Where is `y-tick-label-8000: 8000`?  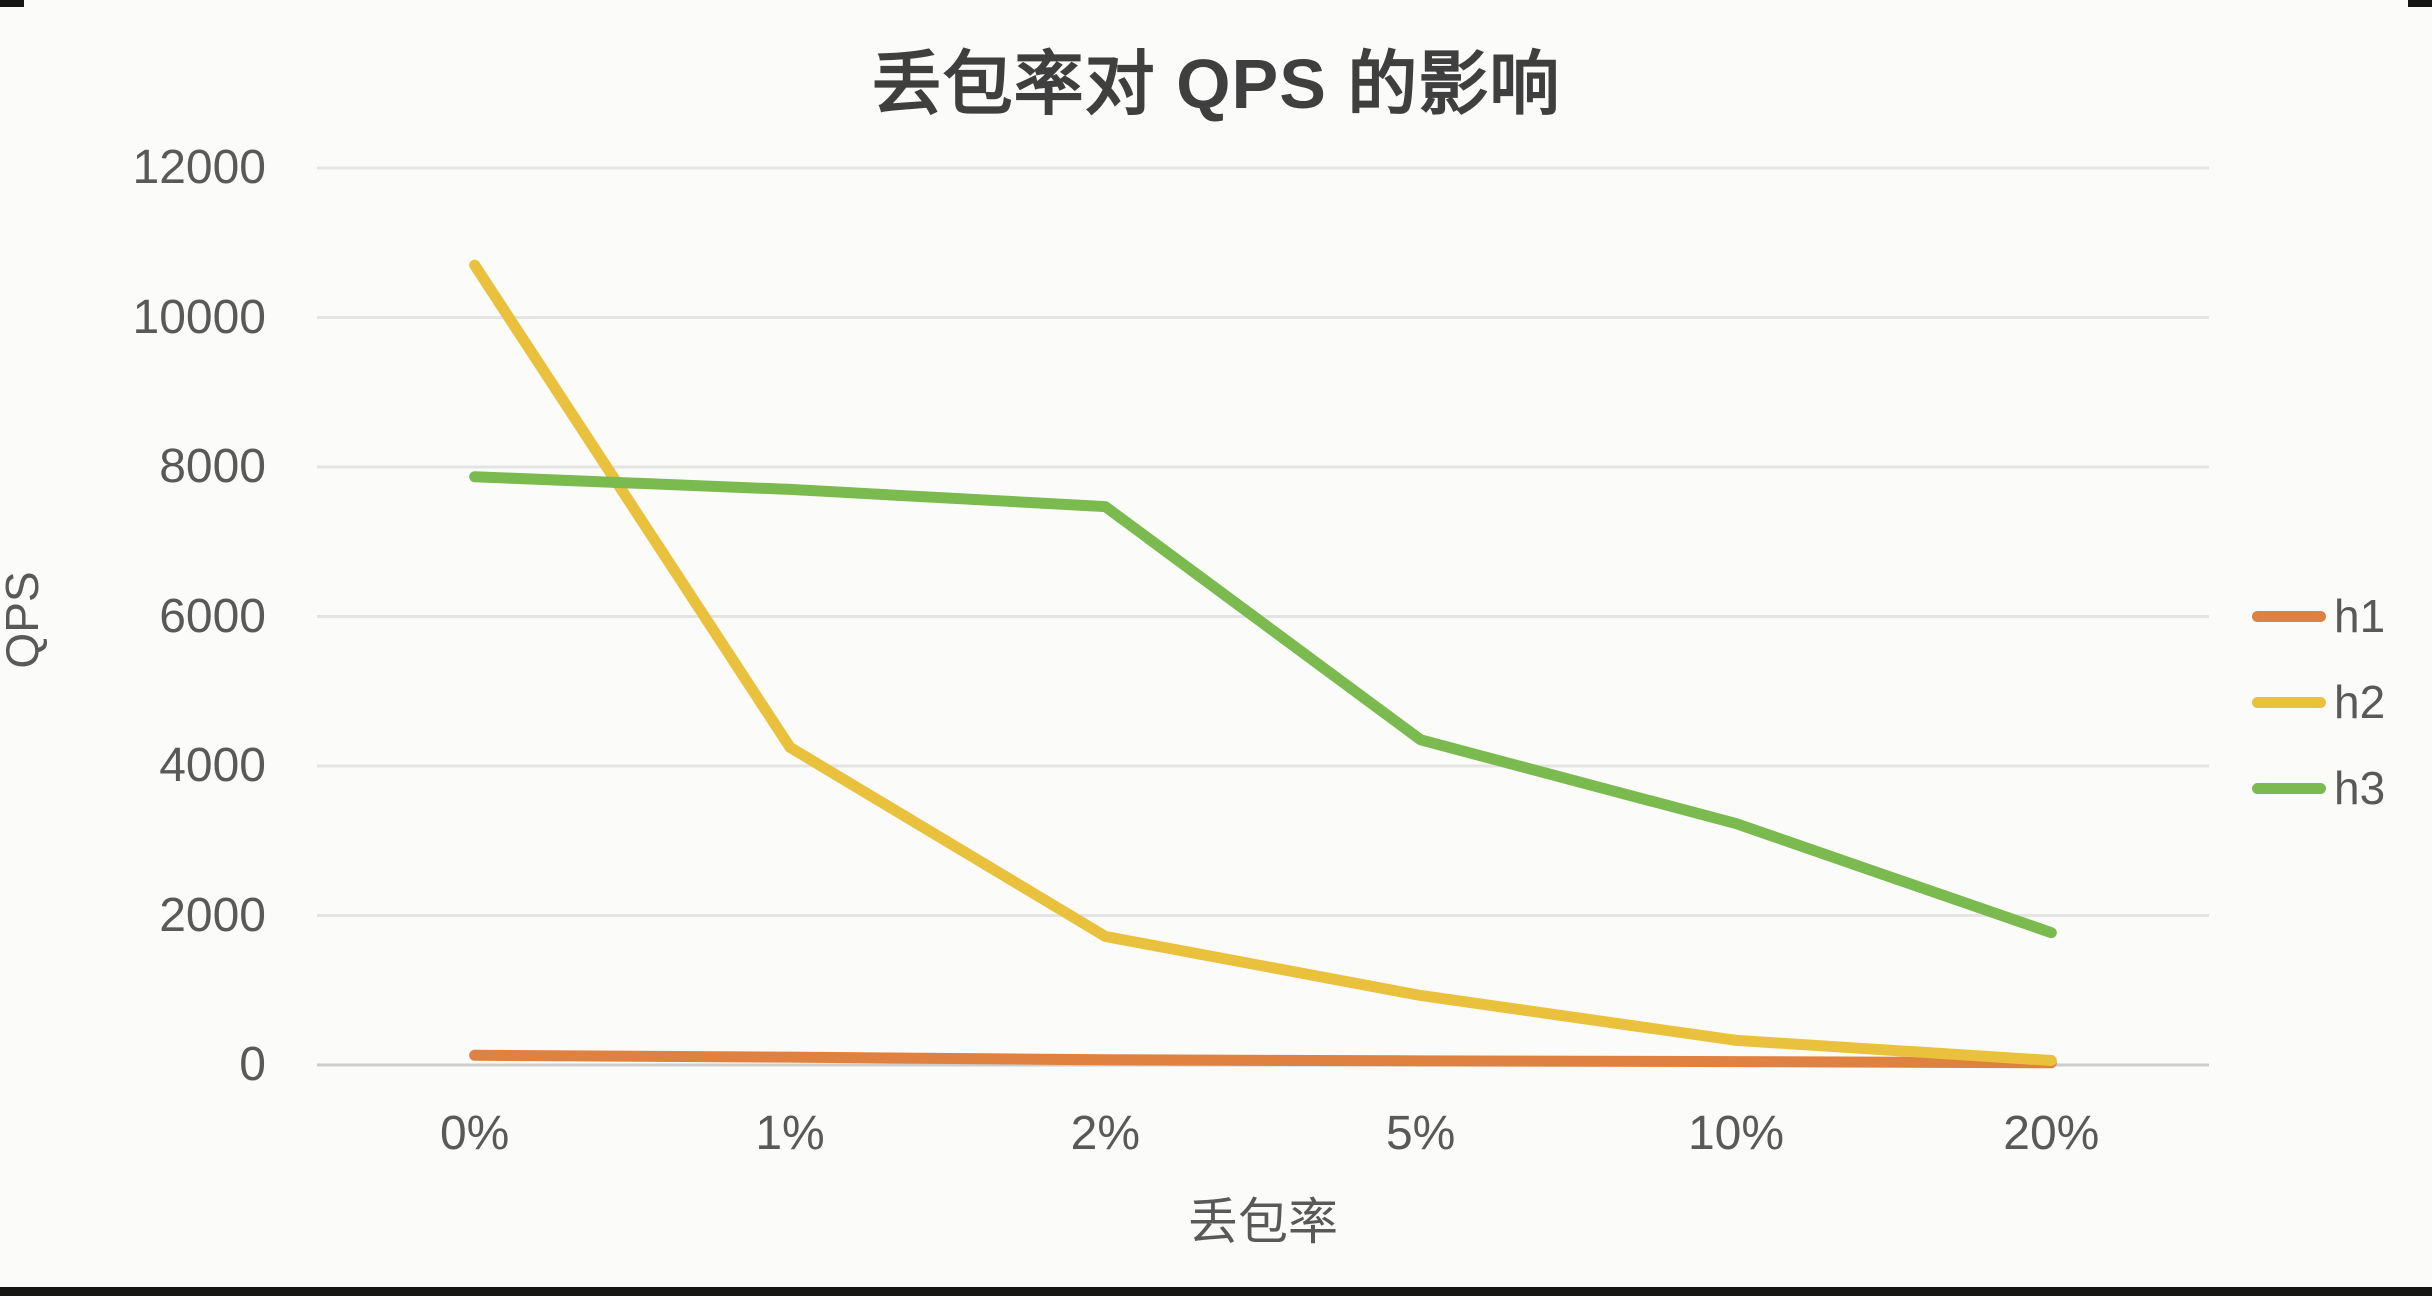
y-tick-label-8000: 8000 is located at coordinates (212, 466).